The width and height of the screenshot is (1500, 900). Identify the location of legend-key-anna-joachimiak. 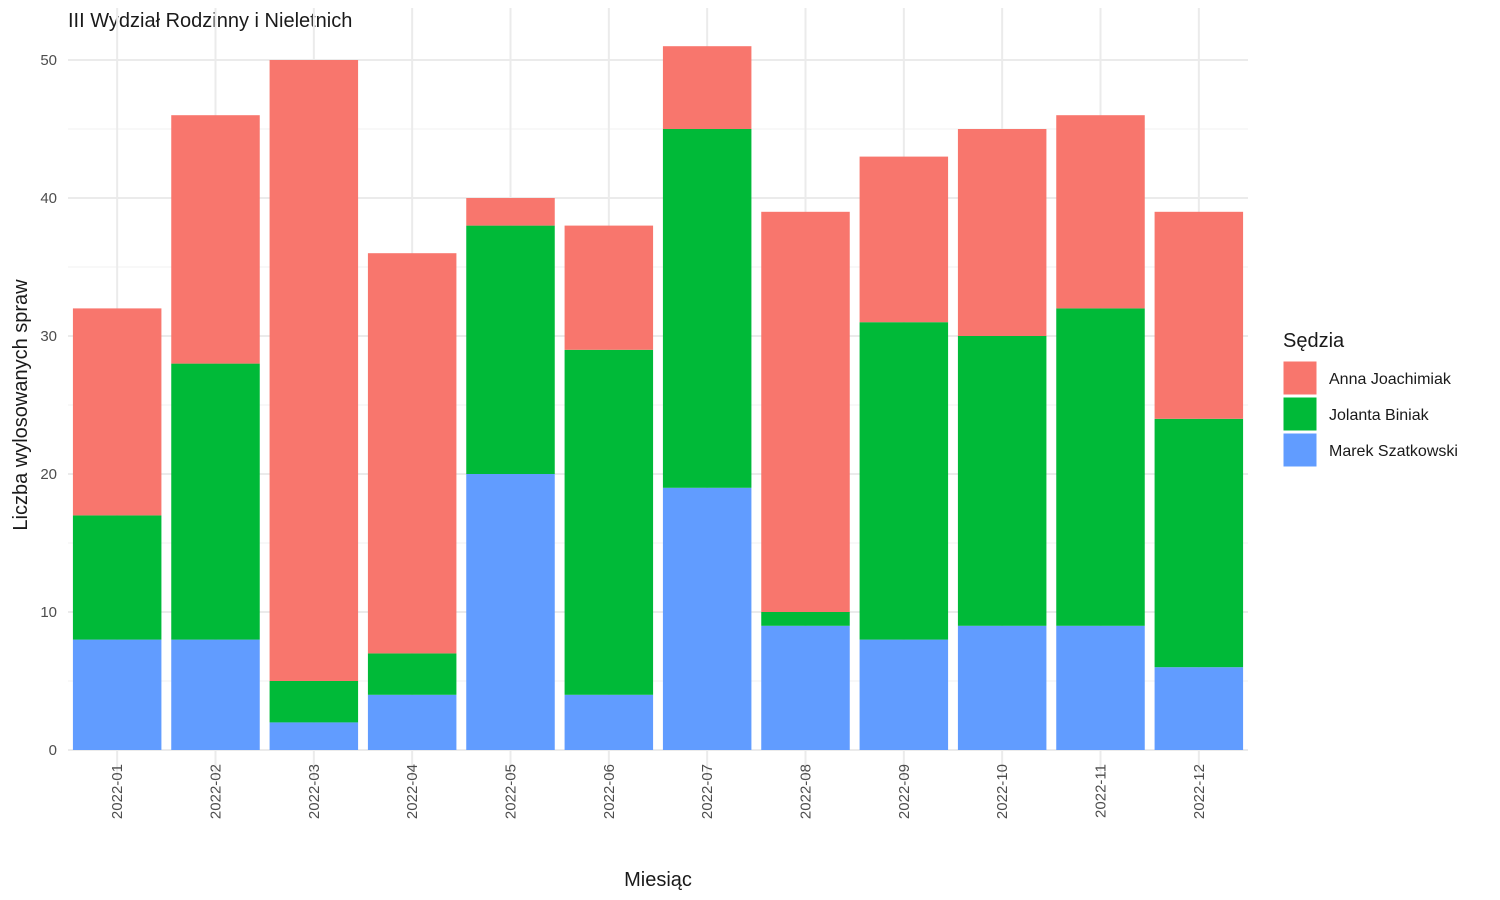
(1300, 378).